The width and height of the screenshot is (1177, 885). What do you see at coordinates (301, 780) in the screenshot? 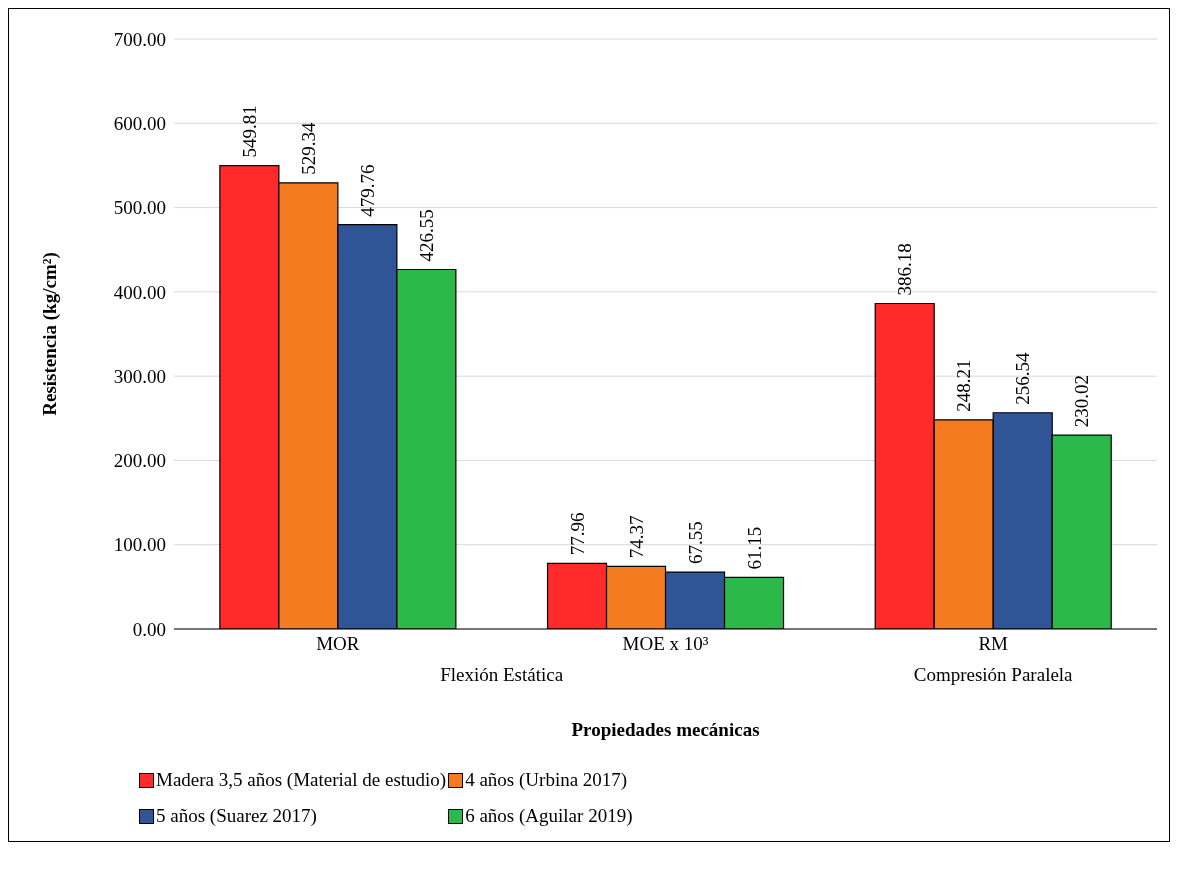
I see `legend-label: Madera 3,5 años (Material de estudio)` at bounding box center [301, 780].